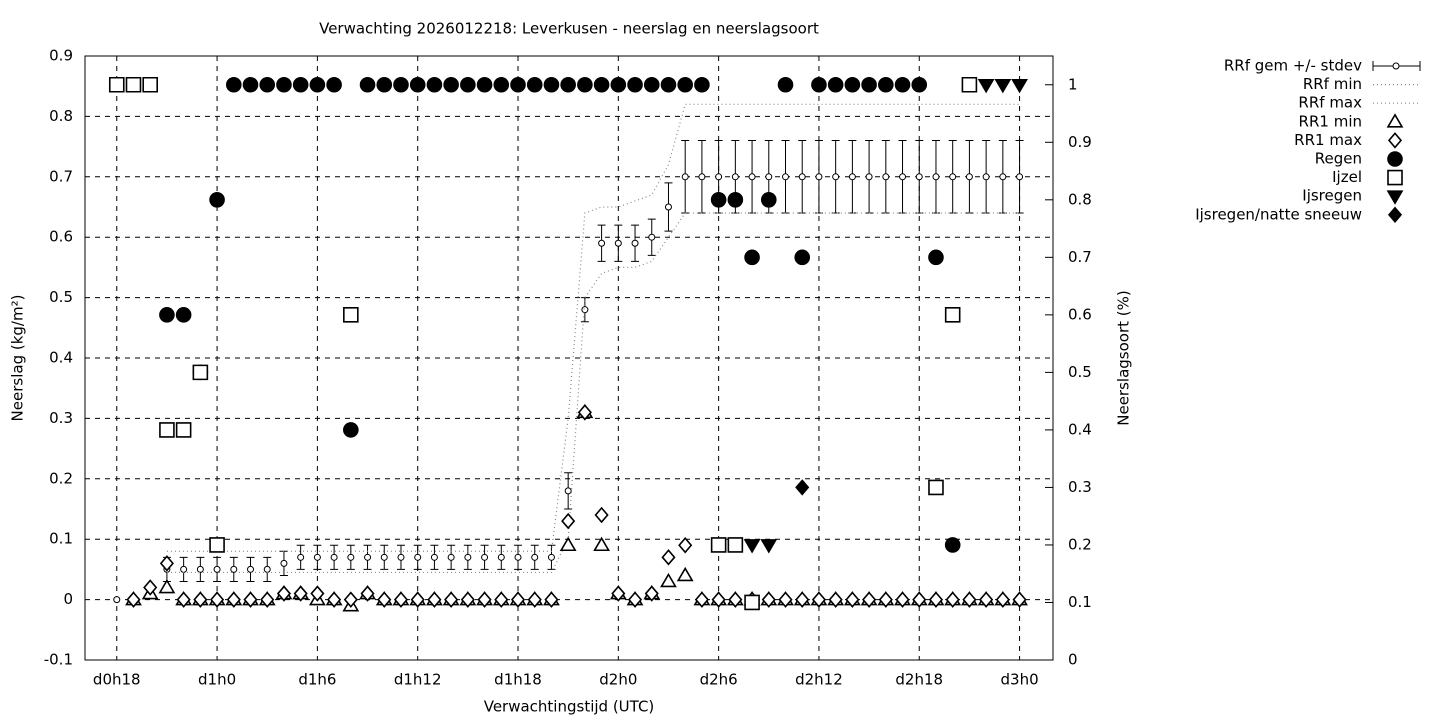 This screenshot has width=1440, height=720. What do you see at coordinates (1080, 142) in the screenshot?
I see `y2-tick-label: 0.9` at bounding box center [1080, 142].